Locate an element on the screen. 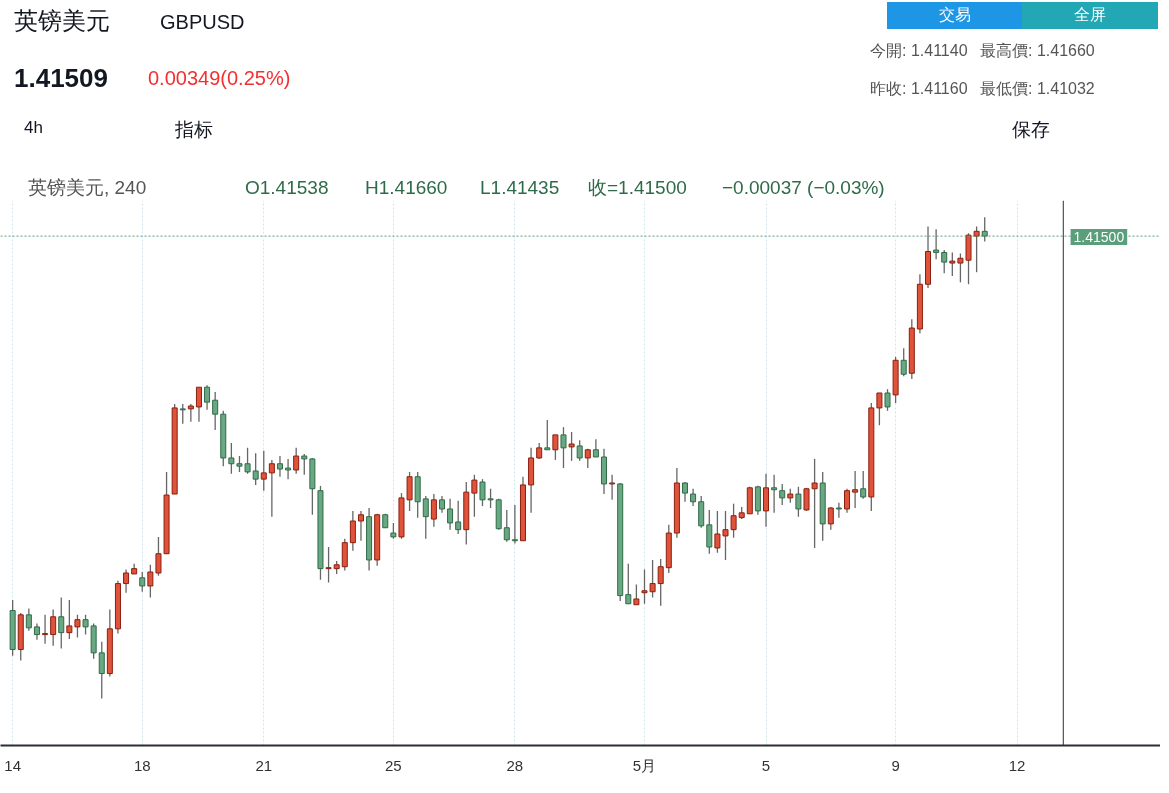 The image size is (1169, 793). chart-subtitle: GBPUSD is located at coordinates (202, 22).